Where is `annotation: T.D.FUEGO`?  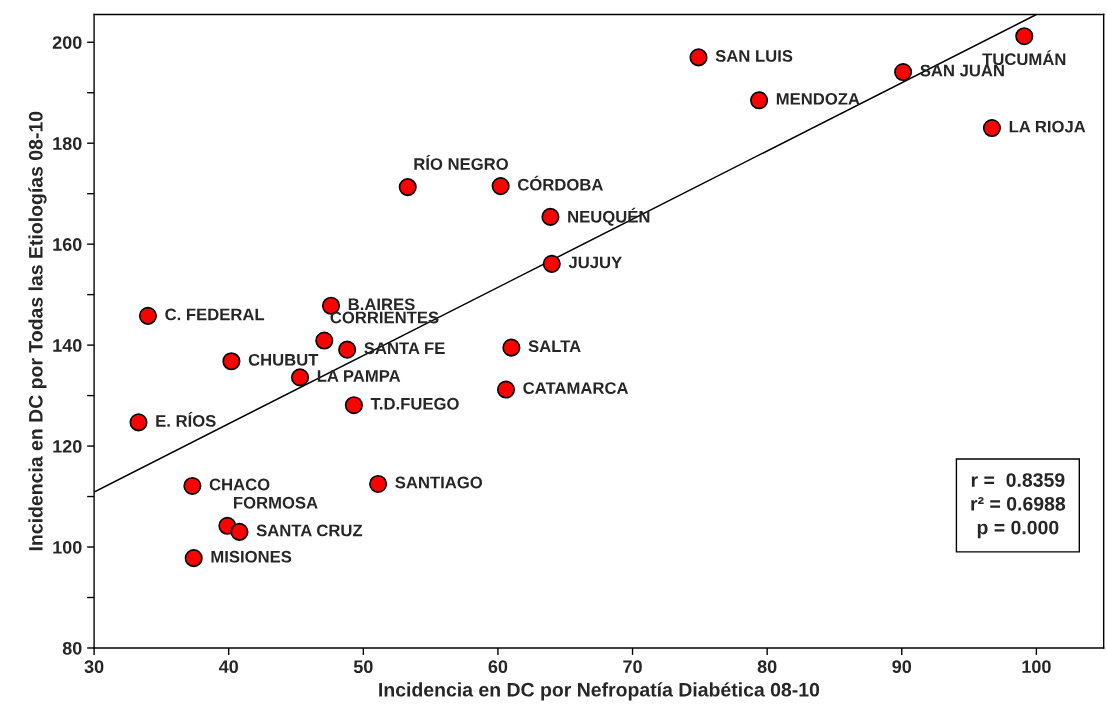 annotation: T.D.FUEGO is located at coordinates (414, 403).